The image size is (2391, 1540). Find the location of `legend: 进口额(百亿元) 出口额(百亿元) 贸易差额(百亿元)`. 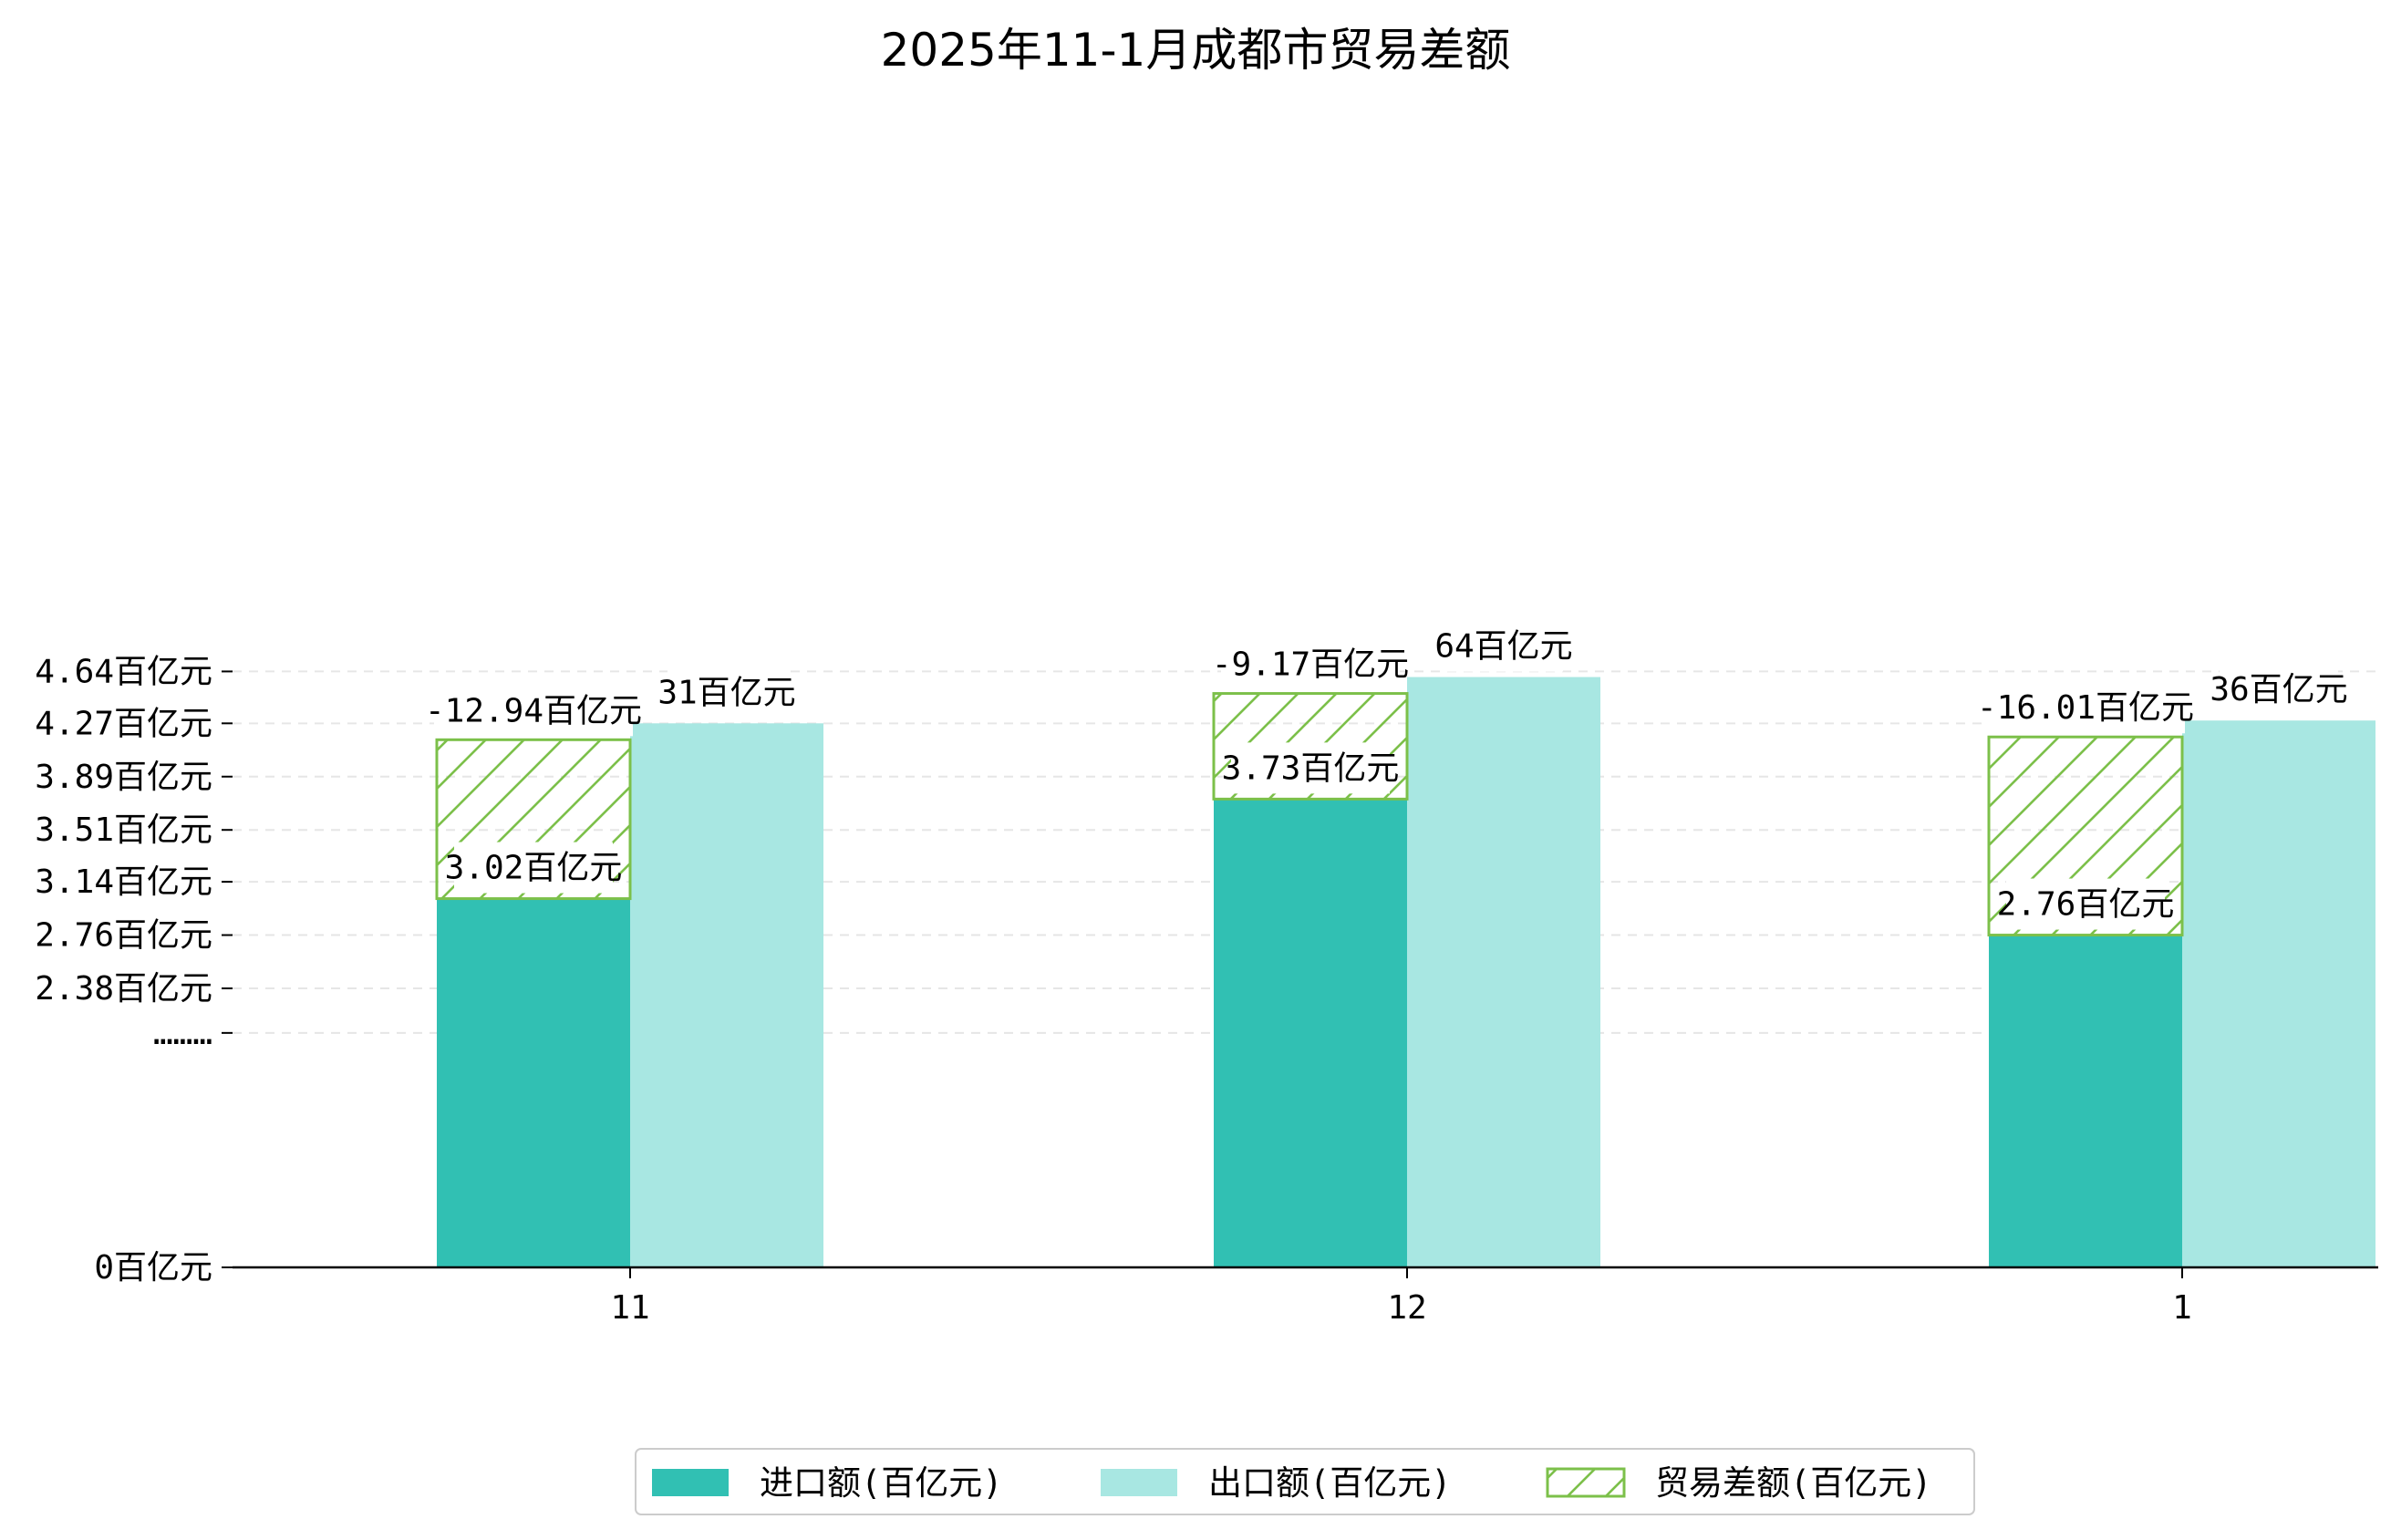

legend: 进口额(百亿元) 出口额(百亿元) 贸易差额(百亿元) is located at coordinates (1305, 1481).